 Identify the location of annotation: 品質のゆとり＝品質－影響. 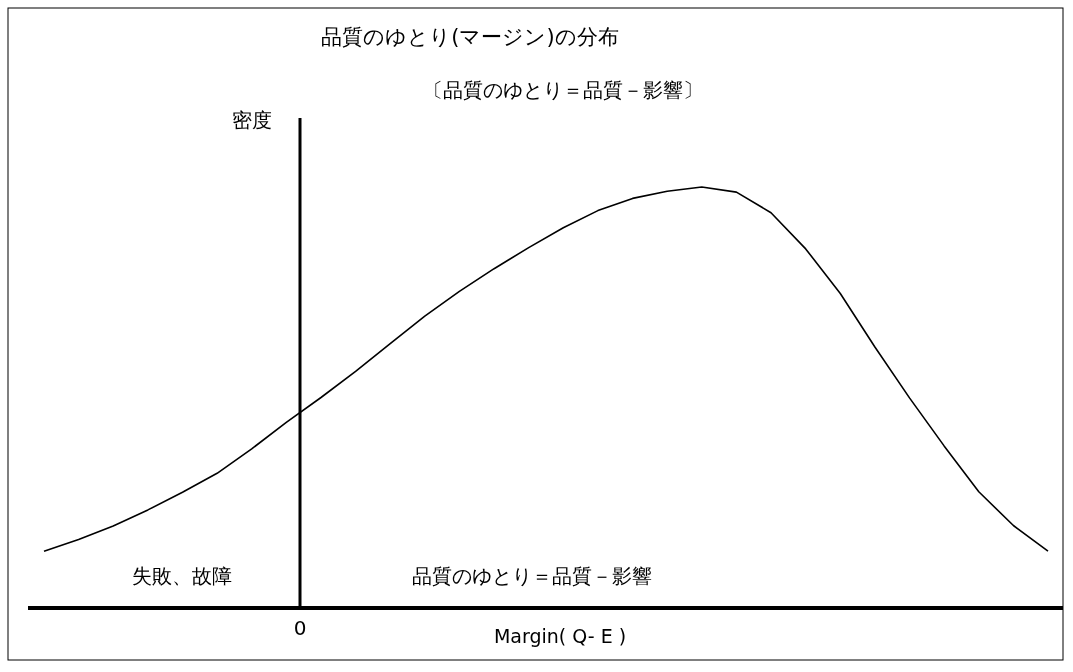
(532, 576).